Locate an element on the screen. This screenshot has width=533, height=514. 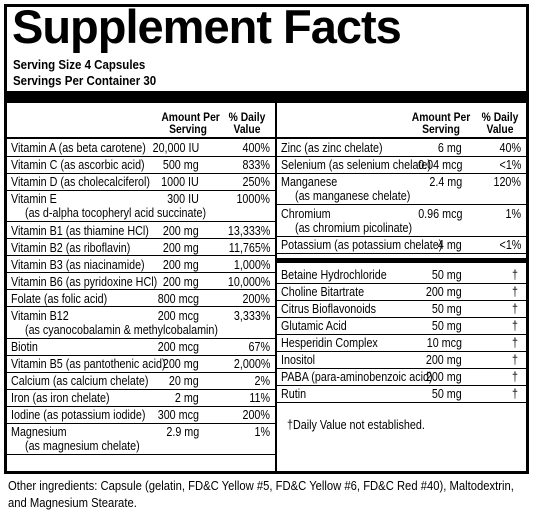
nutrient-name: Zinc (as zinc chelate) is located at coordinates (332, 148).